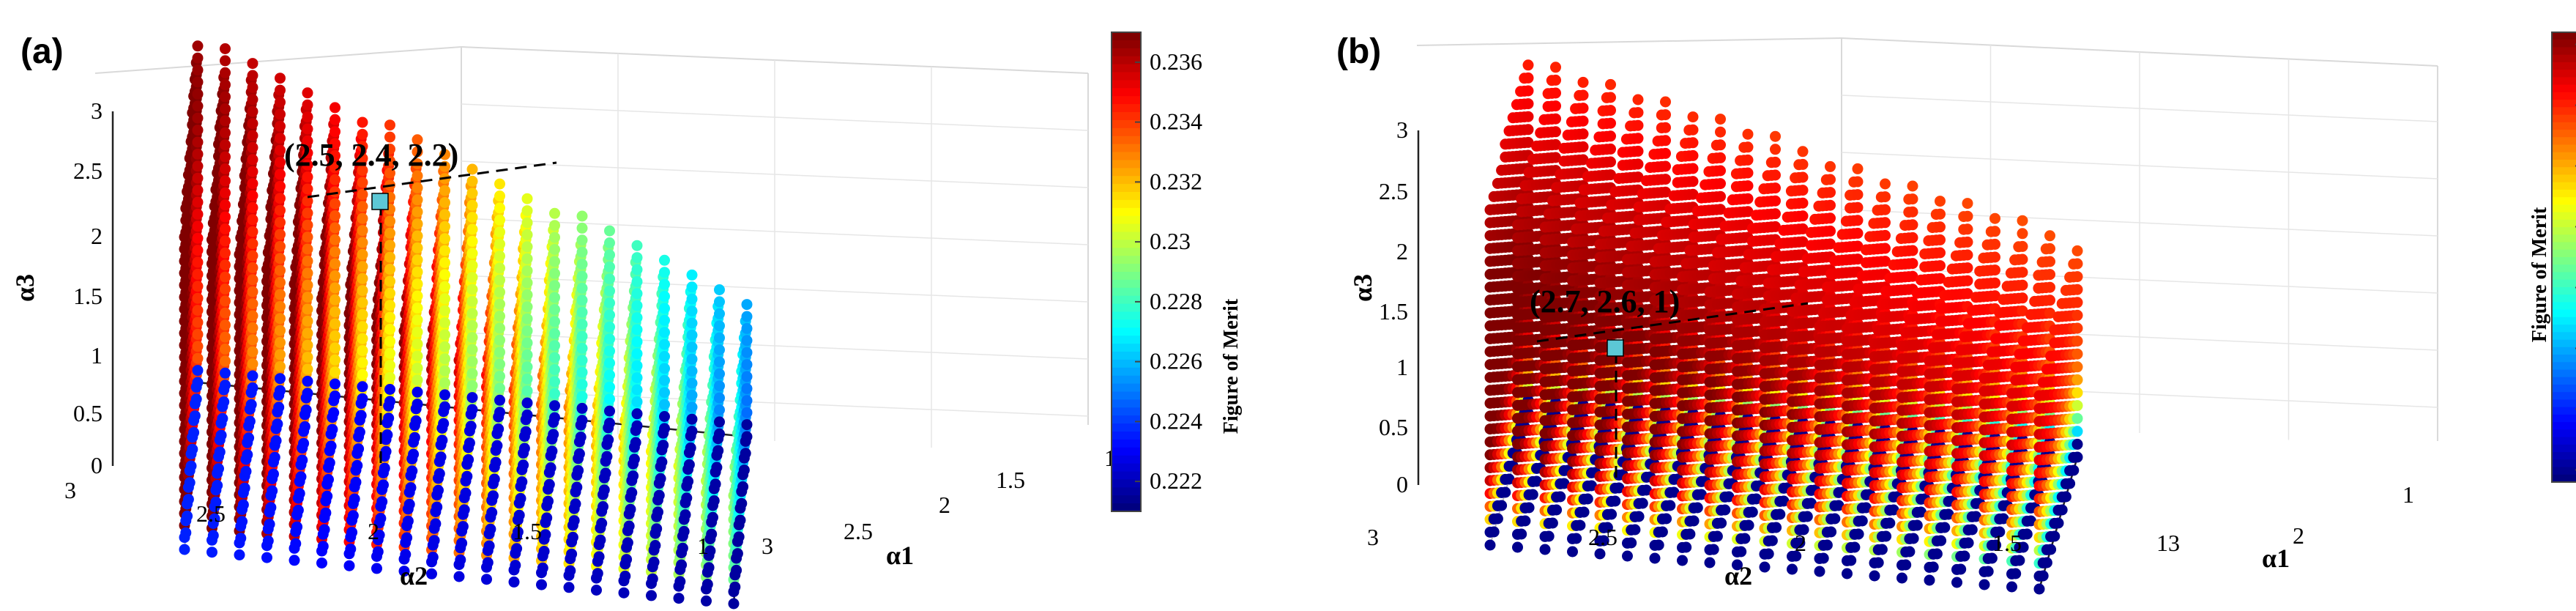 This screenshot has width=2576, height=611. I want to click on ylabel-tick: 2.5, so click(211, 513).